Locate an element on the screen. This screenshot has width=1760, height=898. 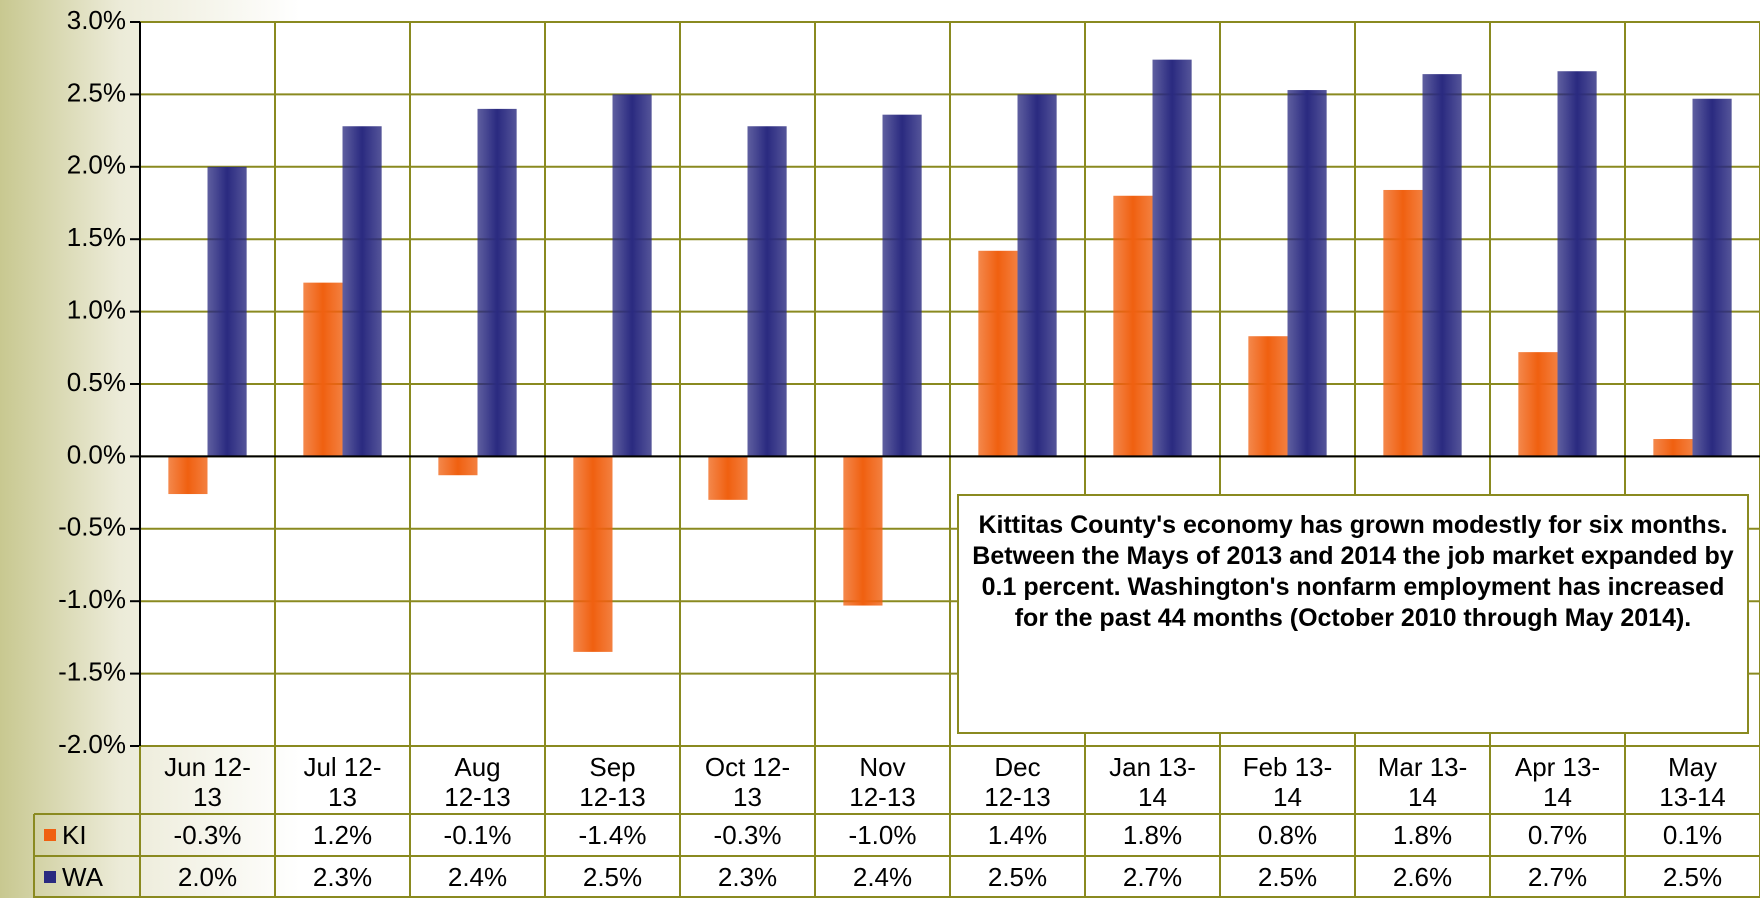
y-tick-label: 2.5% is located at coordinates (96, 92).